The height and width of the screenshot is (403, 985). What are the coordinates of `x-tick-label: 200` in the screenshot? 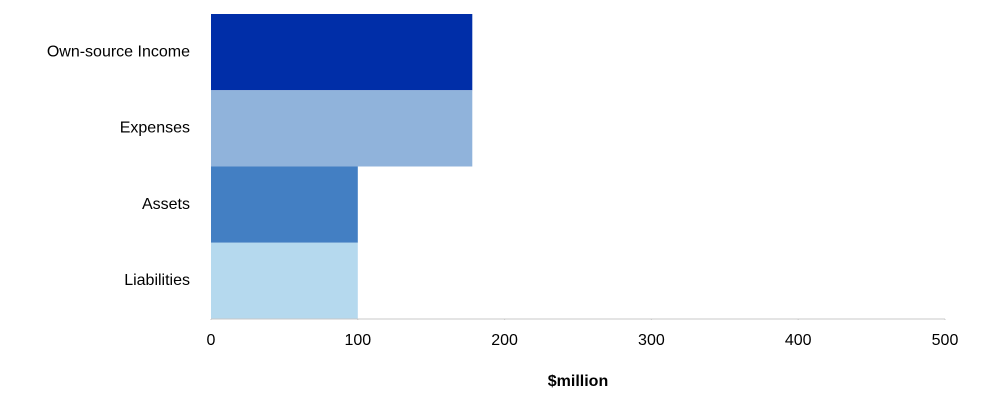 It's located at (504, 340).